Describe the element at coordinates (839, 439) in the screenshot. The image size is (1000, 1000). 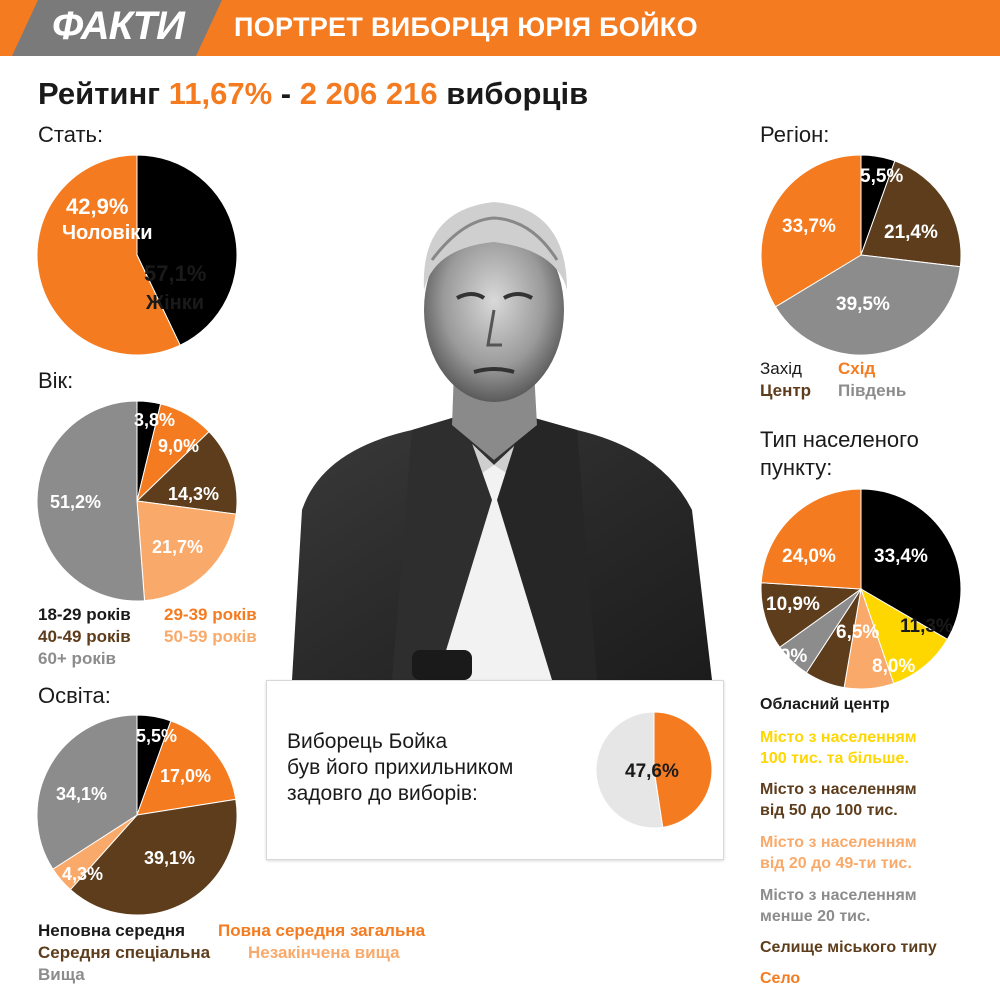
I see `settlement-title-line1: Тип населеного` at that location.